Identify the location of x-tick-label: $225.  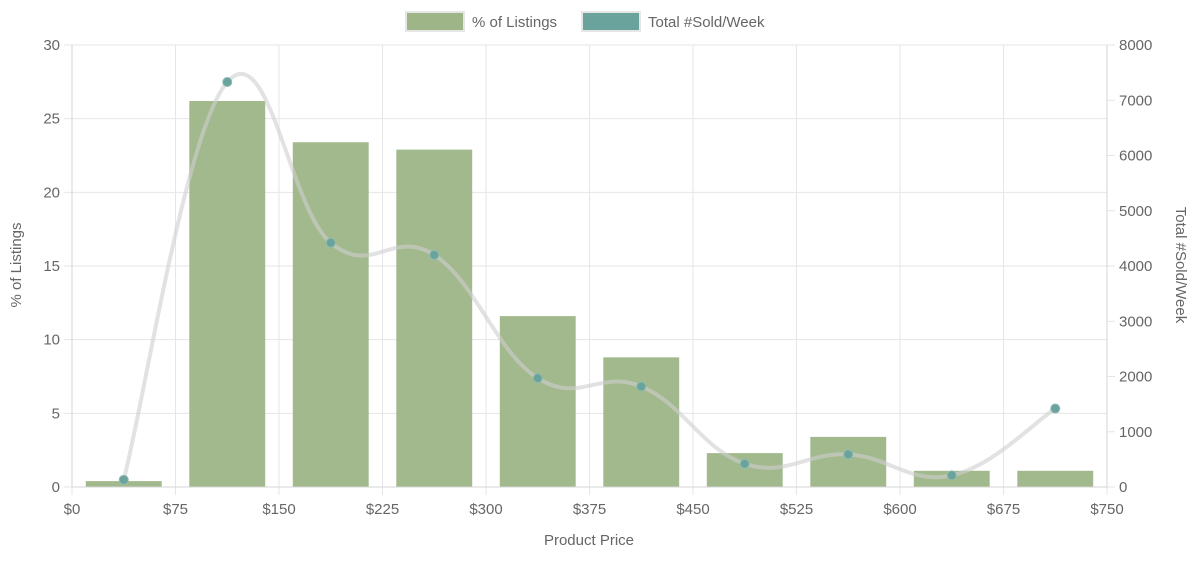
(382, 509).